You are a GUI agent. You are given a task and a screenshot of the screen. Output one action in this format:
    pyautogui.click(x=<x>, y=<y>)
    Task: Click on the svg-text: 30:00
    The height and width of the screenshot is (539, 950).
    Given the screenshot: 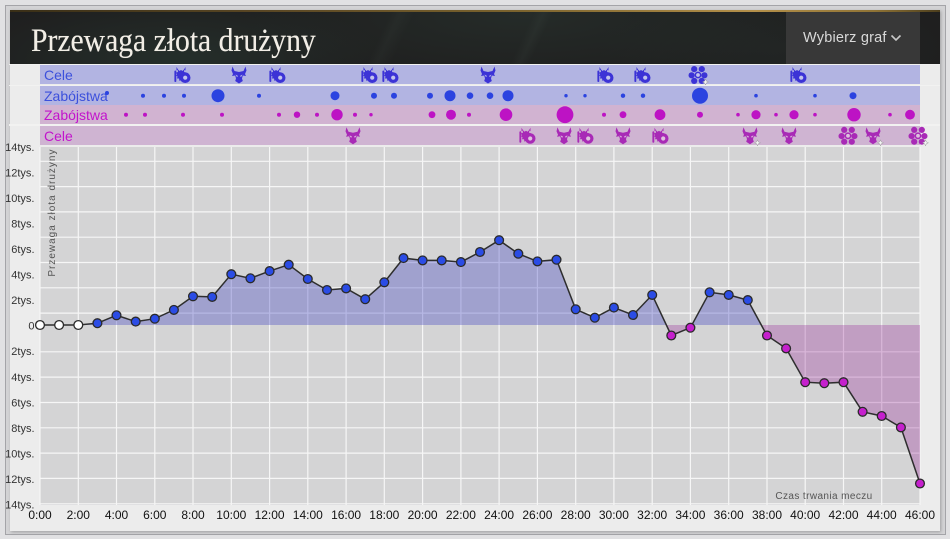 What is the action you would take?
    pyautogui.click(x=614, y=515)
    